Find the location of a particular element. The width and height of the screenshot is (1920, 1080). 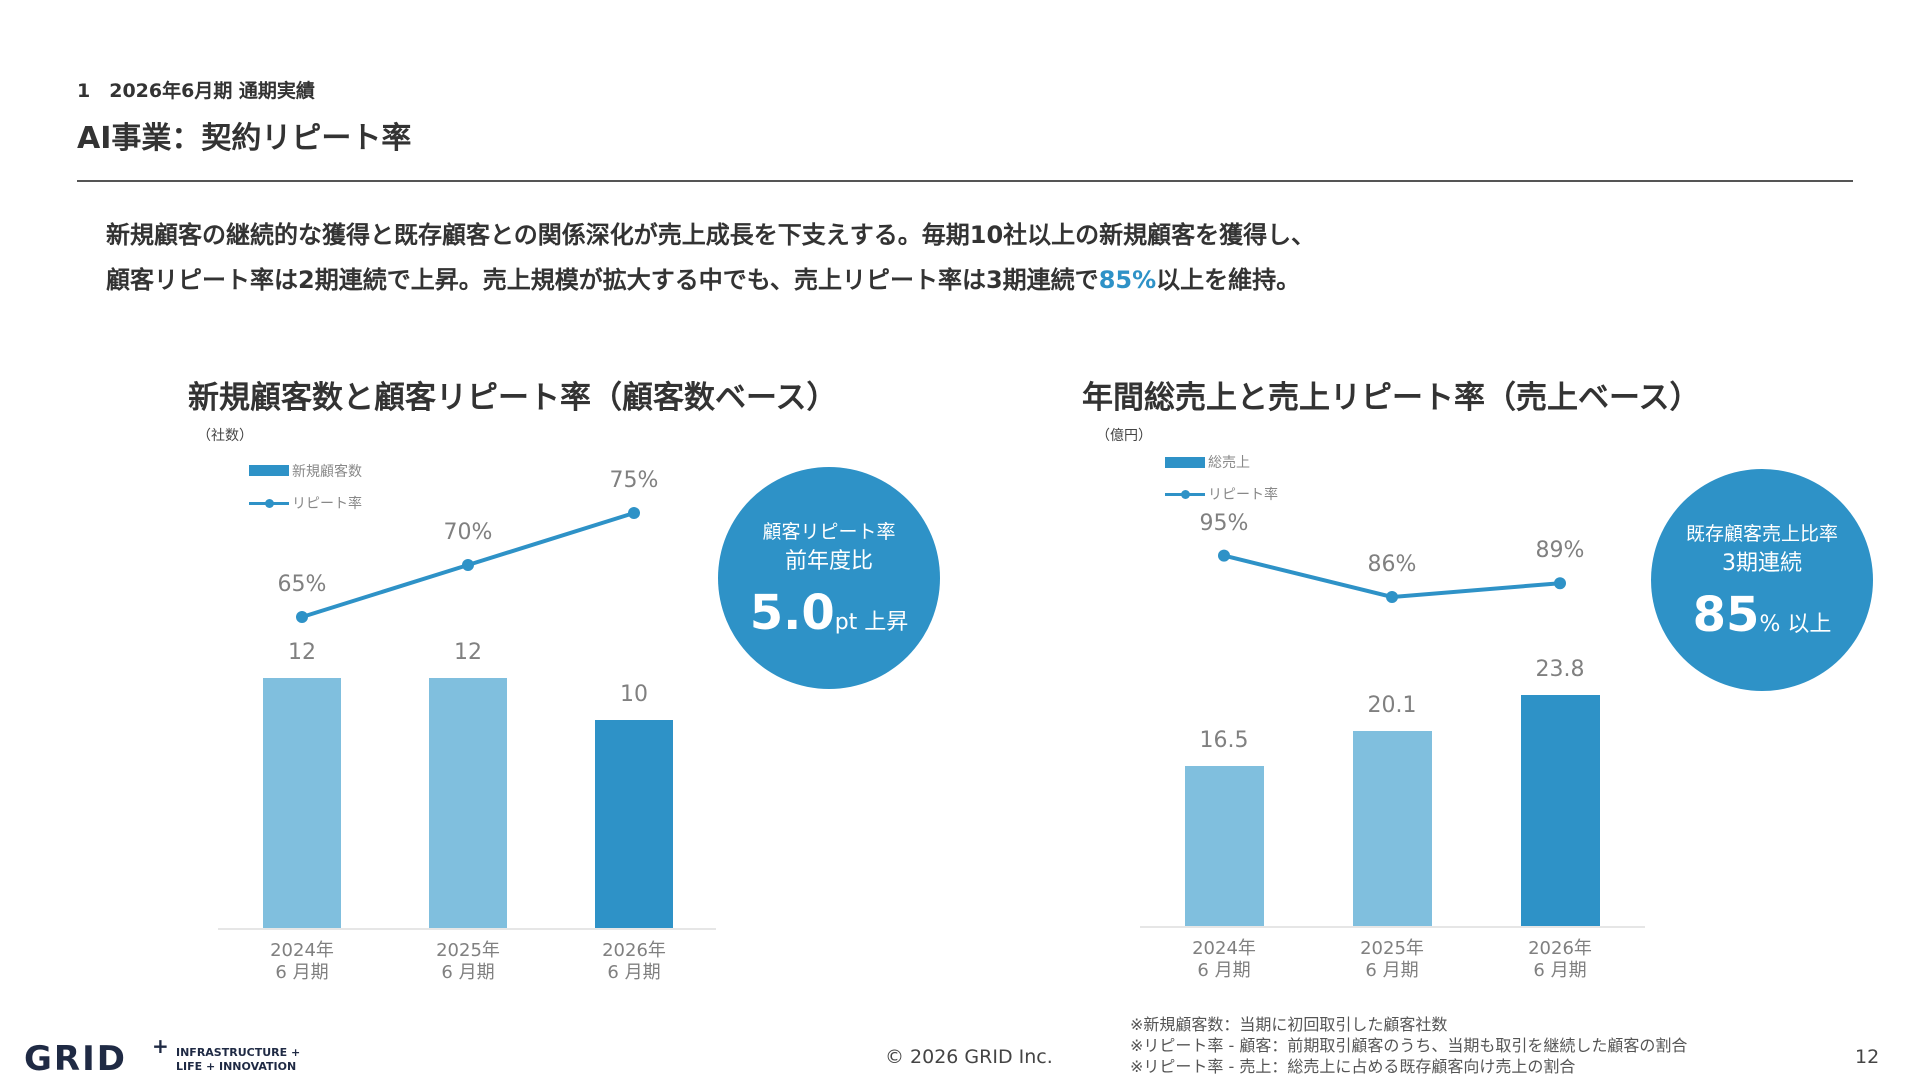

chart1-callout-line1: 顧客リピート率 is located at coordinates (829, 532).